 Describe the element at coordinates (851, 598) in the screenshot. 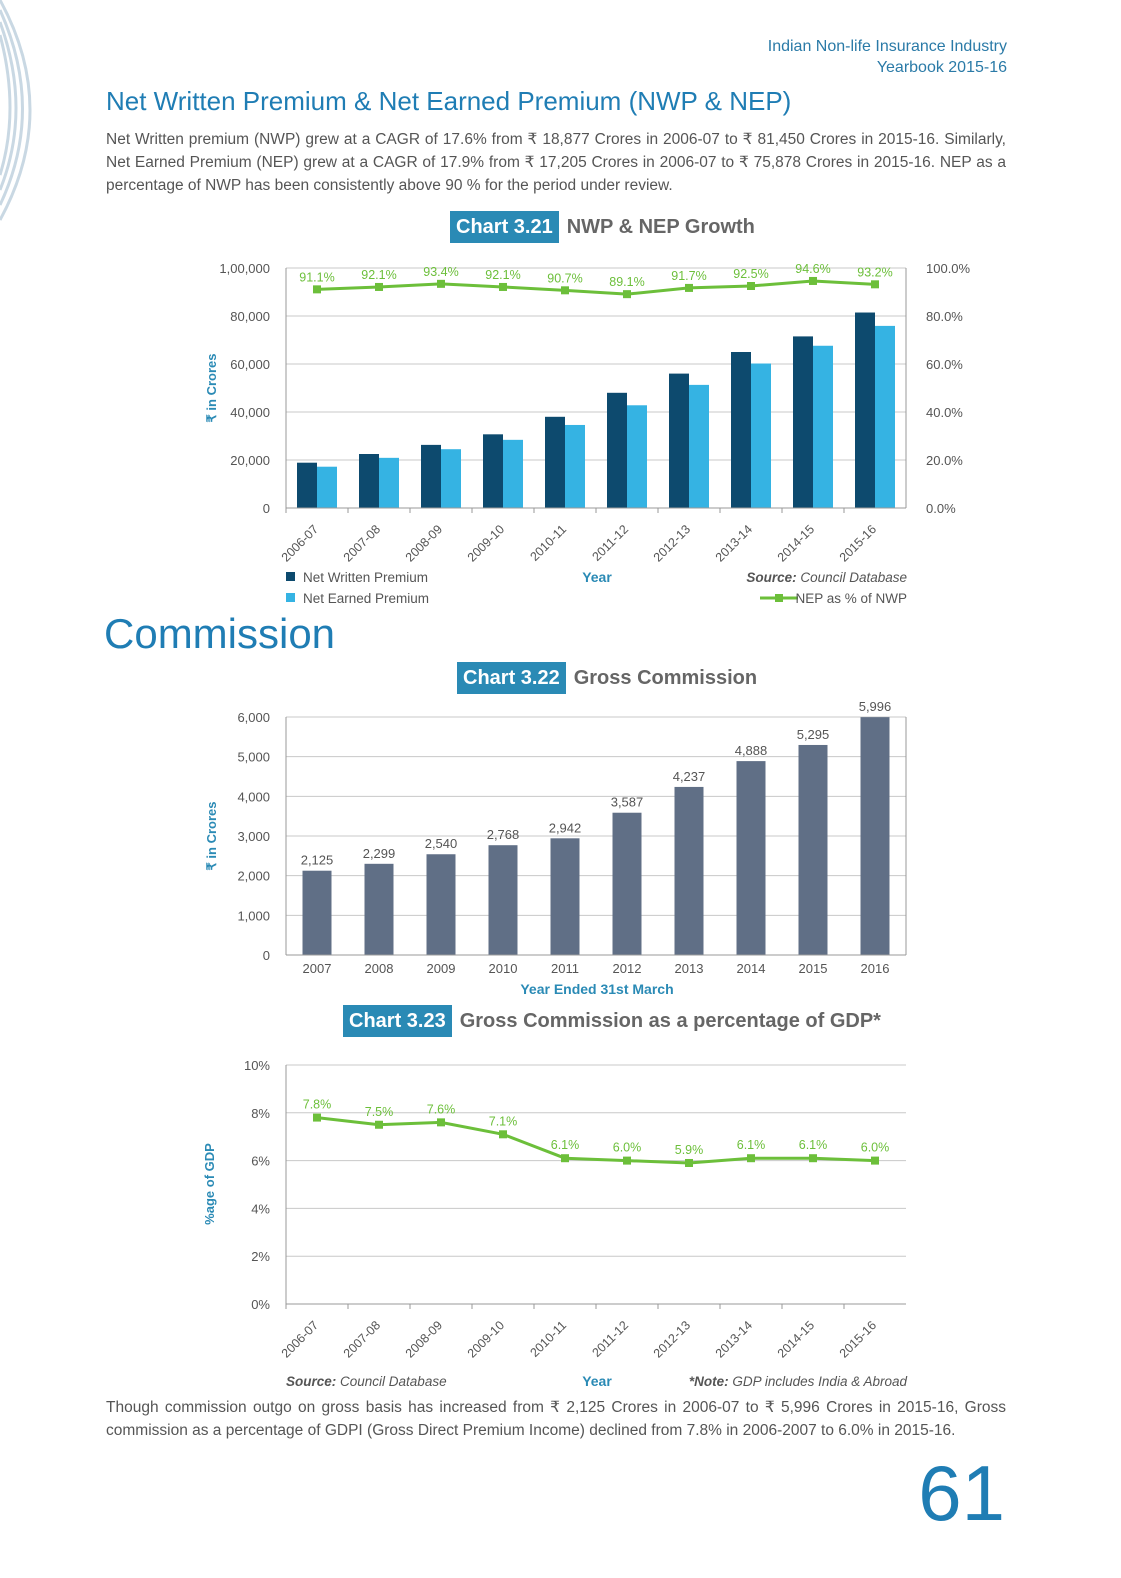

I see `legend-label-nep-pct: NEP as % of NWP` at that location.